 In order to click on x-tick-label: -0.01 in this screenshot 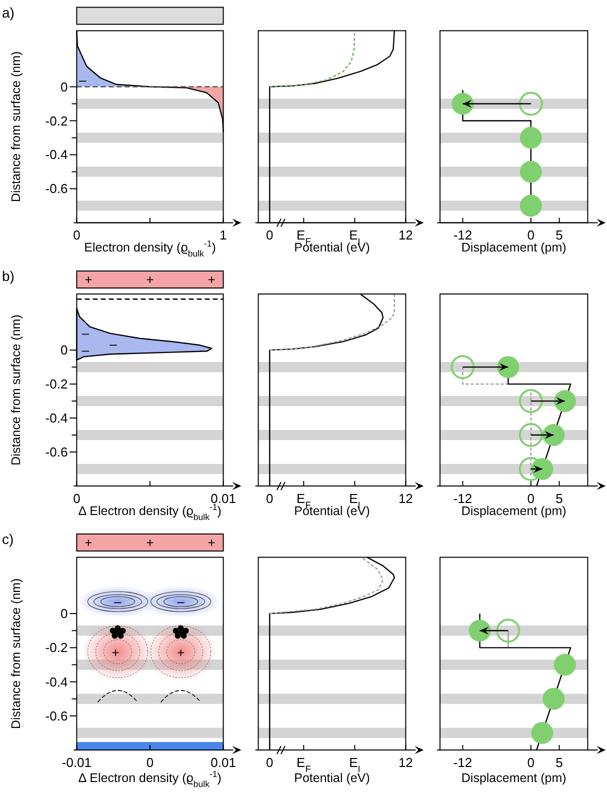, I will do `click(77, 762)`.